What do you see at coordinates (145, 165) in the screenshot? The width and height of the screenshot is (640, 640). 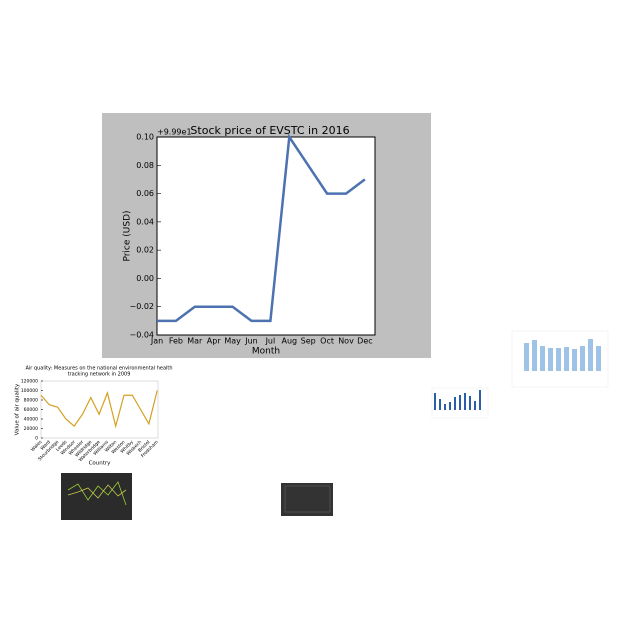 I see `y-tick-label: 0.08` at bounding box center [145, 165].